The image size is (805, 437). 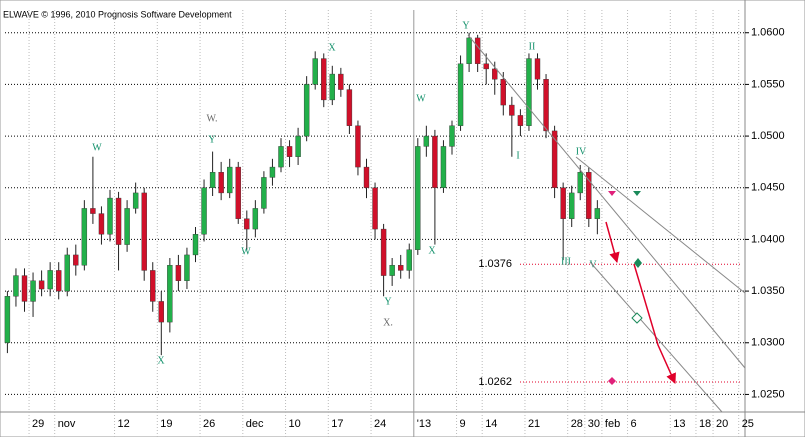 What do you see at coordinates (124, 424) in the screenshot?
I see `x-tick-label: 12` at bounding box center [124, 424].